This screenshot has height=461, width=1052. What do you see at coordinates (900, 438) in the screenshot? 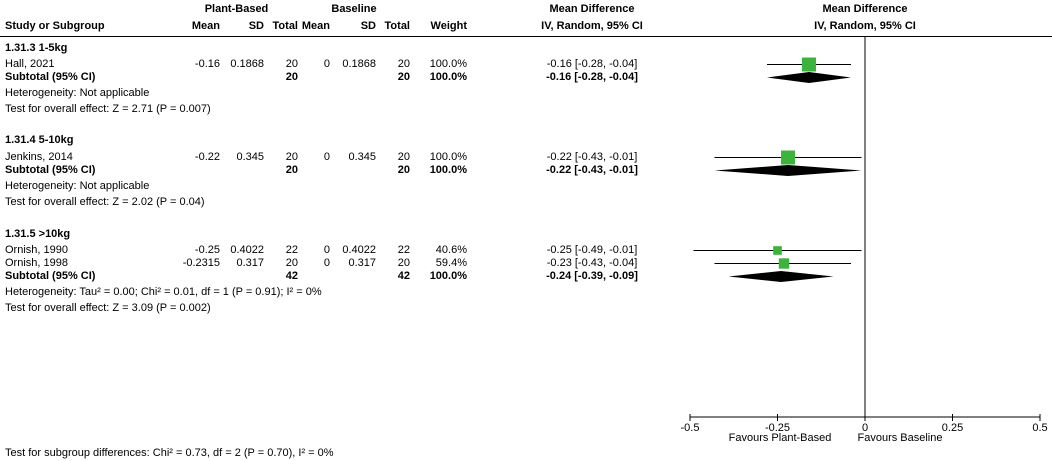
I see `favours-right-label: Favours Baseline` at bounding box center [900, 438].